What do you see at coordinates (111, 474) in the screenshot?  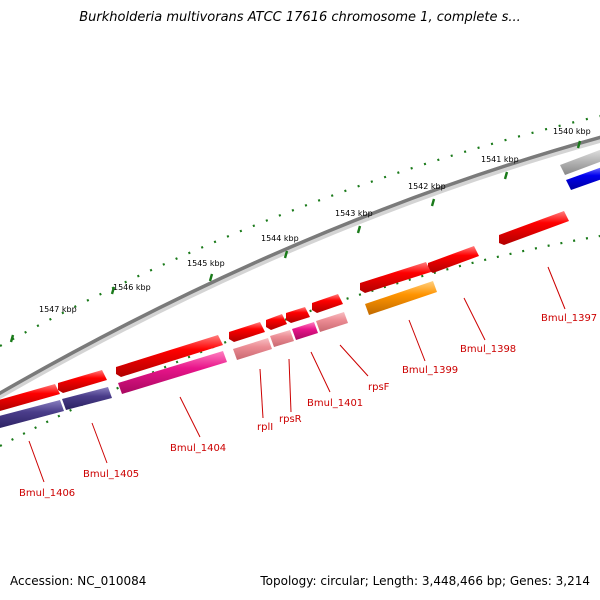 I see `gene-label-Bmul_1405: Bmul_1405` at bounding box center [111, 474].